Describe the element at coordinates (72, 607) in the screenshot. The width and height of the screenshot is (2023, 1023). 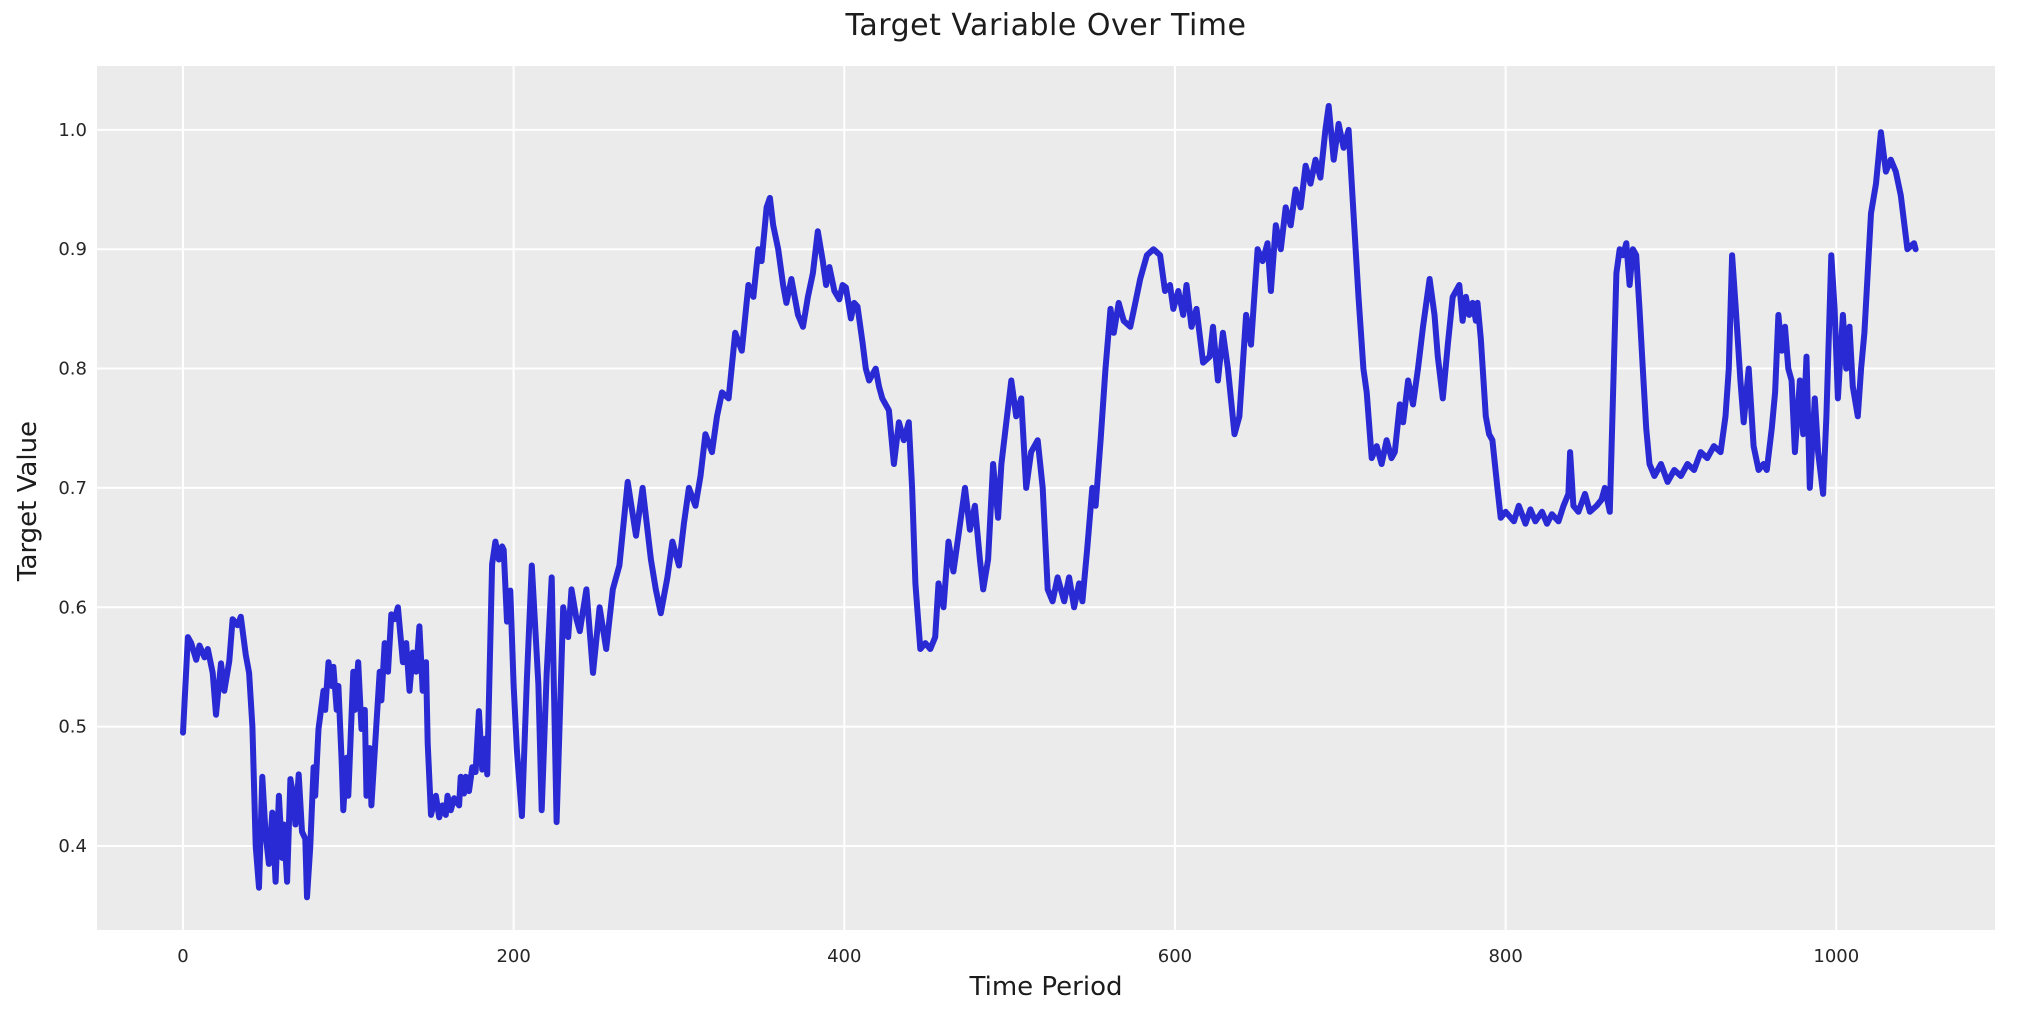
I see `y-tick-label: 0.6` at that location.